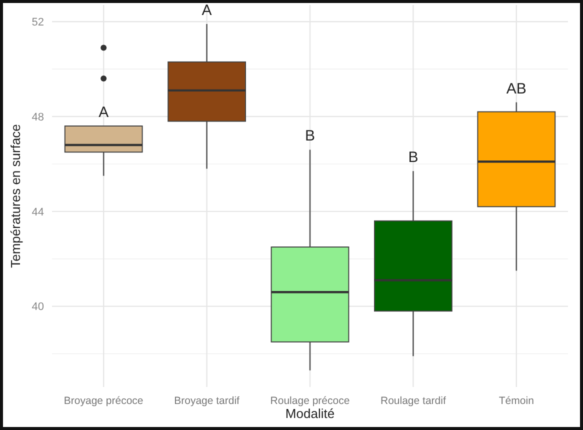 The image size is (583, 430). What do you see at coordinates (516, 401) in the screenshot?
I see `x-tick-label: Témoin` at bounding box center [516, 401].